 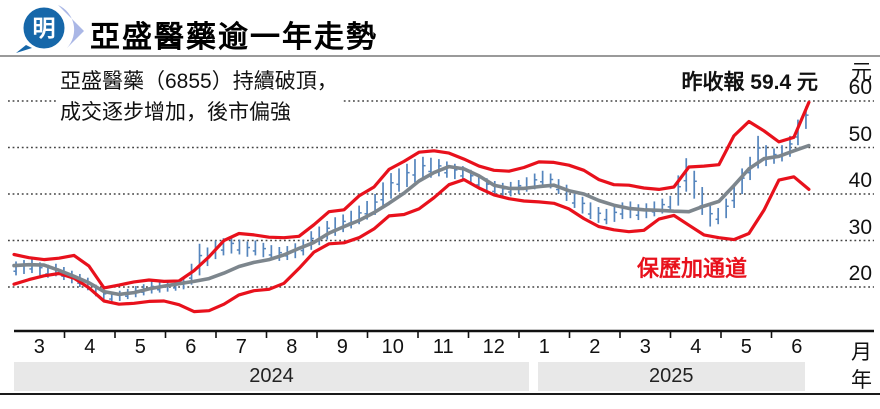 What do you see at coordinates (860, 227) in the screenshot?
I see `y-axis-label-30: 30` at bounding box center [860, 227].